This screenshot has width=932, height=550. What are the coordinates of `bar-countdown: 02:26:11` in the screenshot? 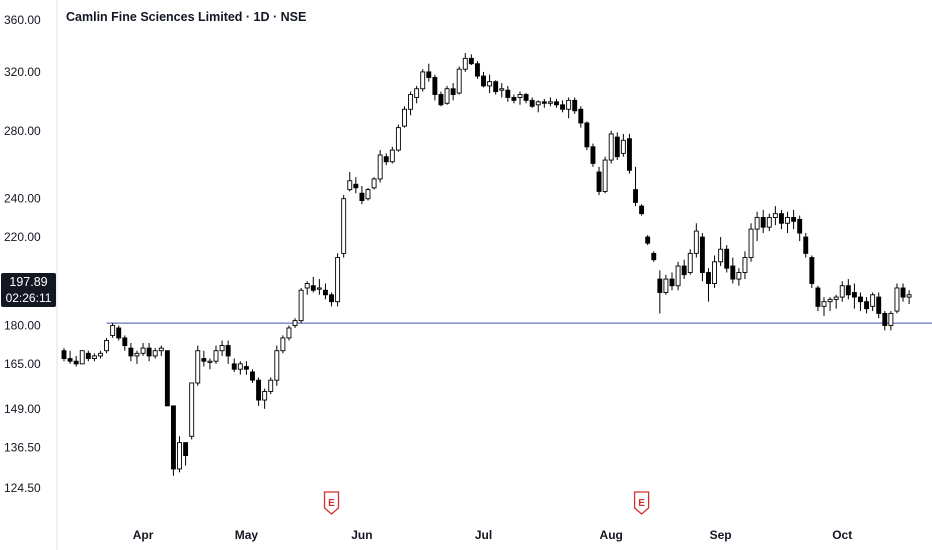 It's located at (28, 298).